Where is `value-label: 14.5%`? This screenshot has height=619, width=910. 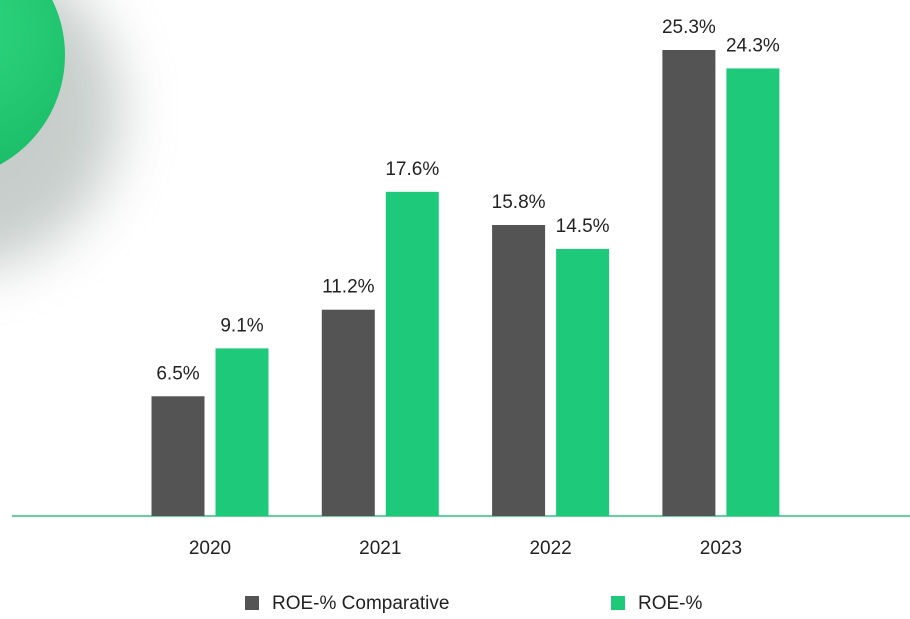 value-label: 14.5% is located at coordinates (583, 226).